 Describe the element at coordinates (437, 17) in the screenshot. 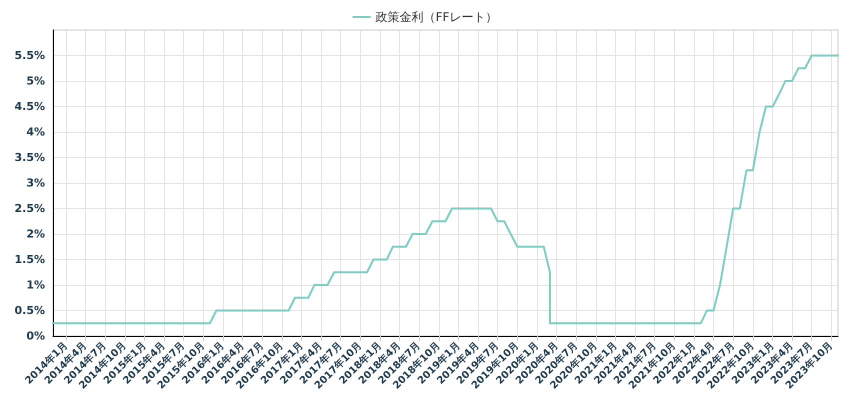

I see `legend-label: 政策金利（FFレート）` at that location.